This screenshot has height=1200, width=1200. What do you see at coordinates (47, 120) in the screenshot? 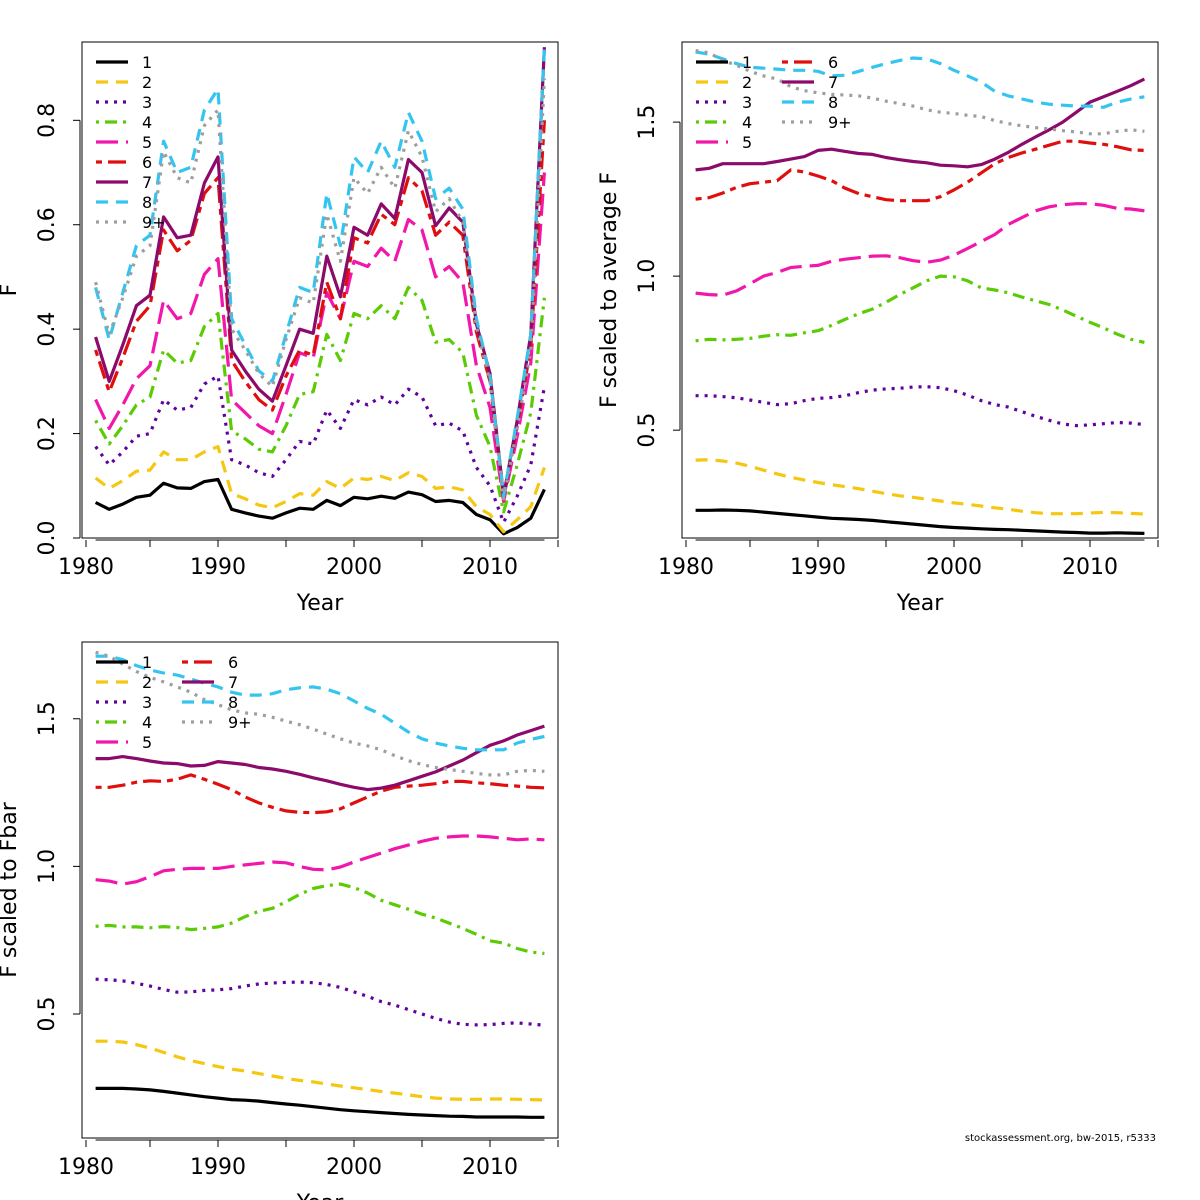
I see `y-tick-label: 0.8` at bounding box center [47, 120].